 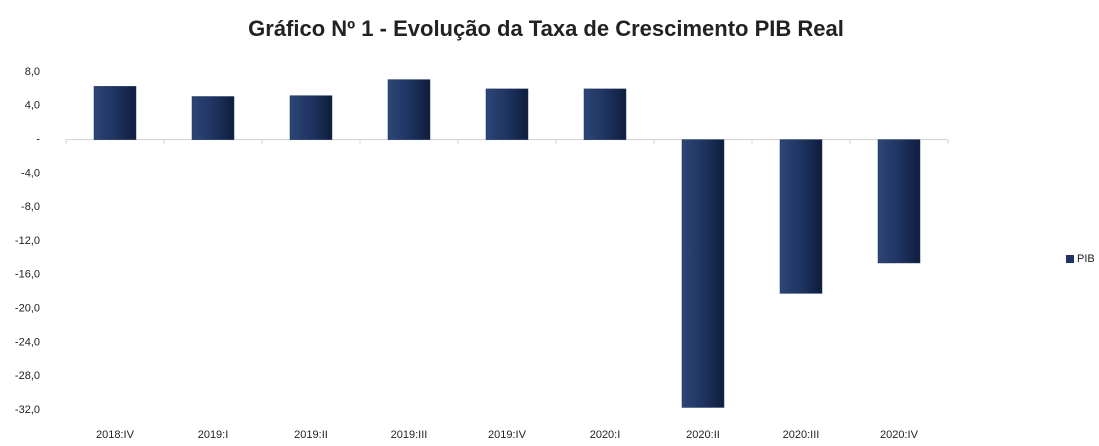 I want to click on x-tick-label: 2018:IV, so click(x=115, y=435).